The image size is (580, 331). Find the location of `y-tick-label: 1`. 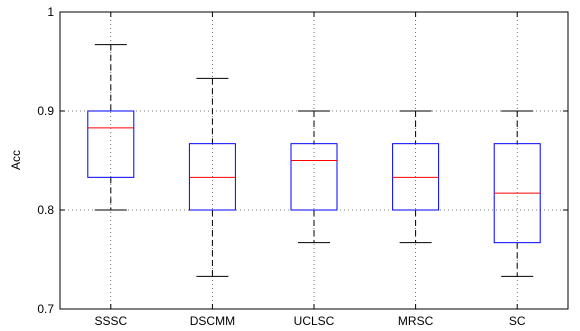

y-tick-label: 1 is located at coordinates (50, 12).